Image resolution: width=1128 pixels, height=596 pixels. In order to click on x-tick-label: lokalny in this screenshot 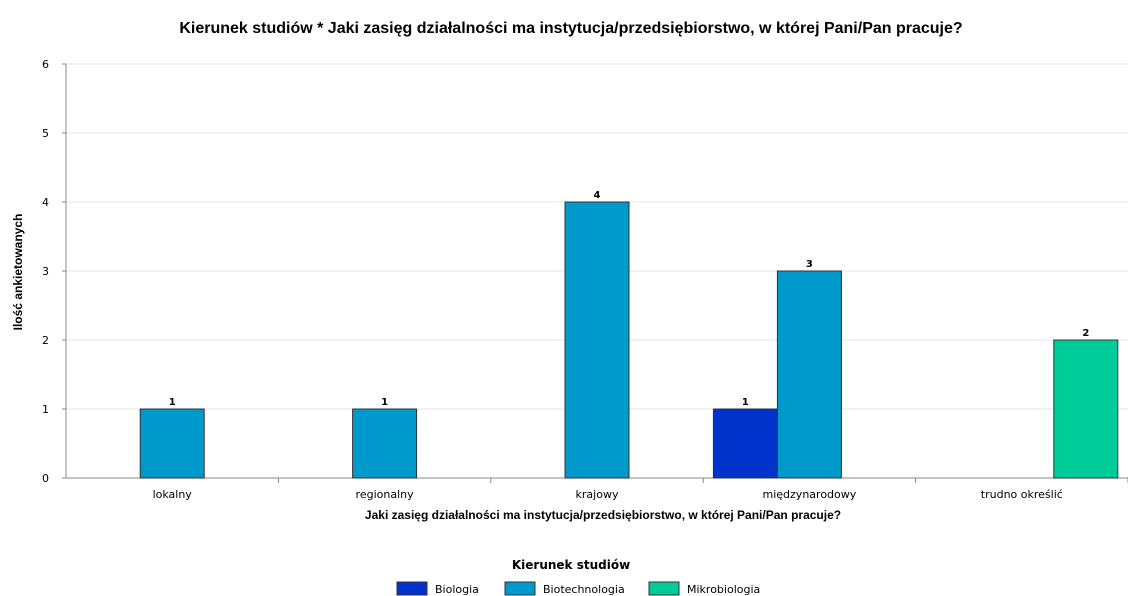, I will do `click(173, 494)`.